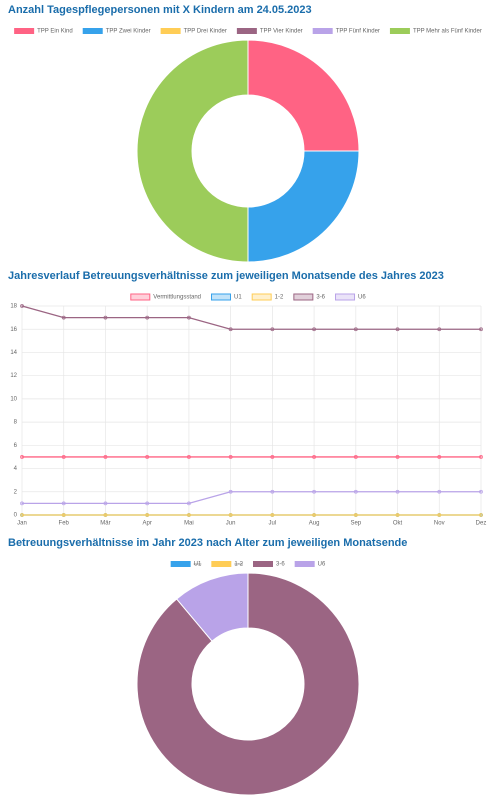 The height and width of the screenshot is (798, 489). Describe the element at coordinates (212, 607) in the screenshot. I see `doughnut-segment` at that location.